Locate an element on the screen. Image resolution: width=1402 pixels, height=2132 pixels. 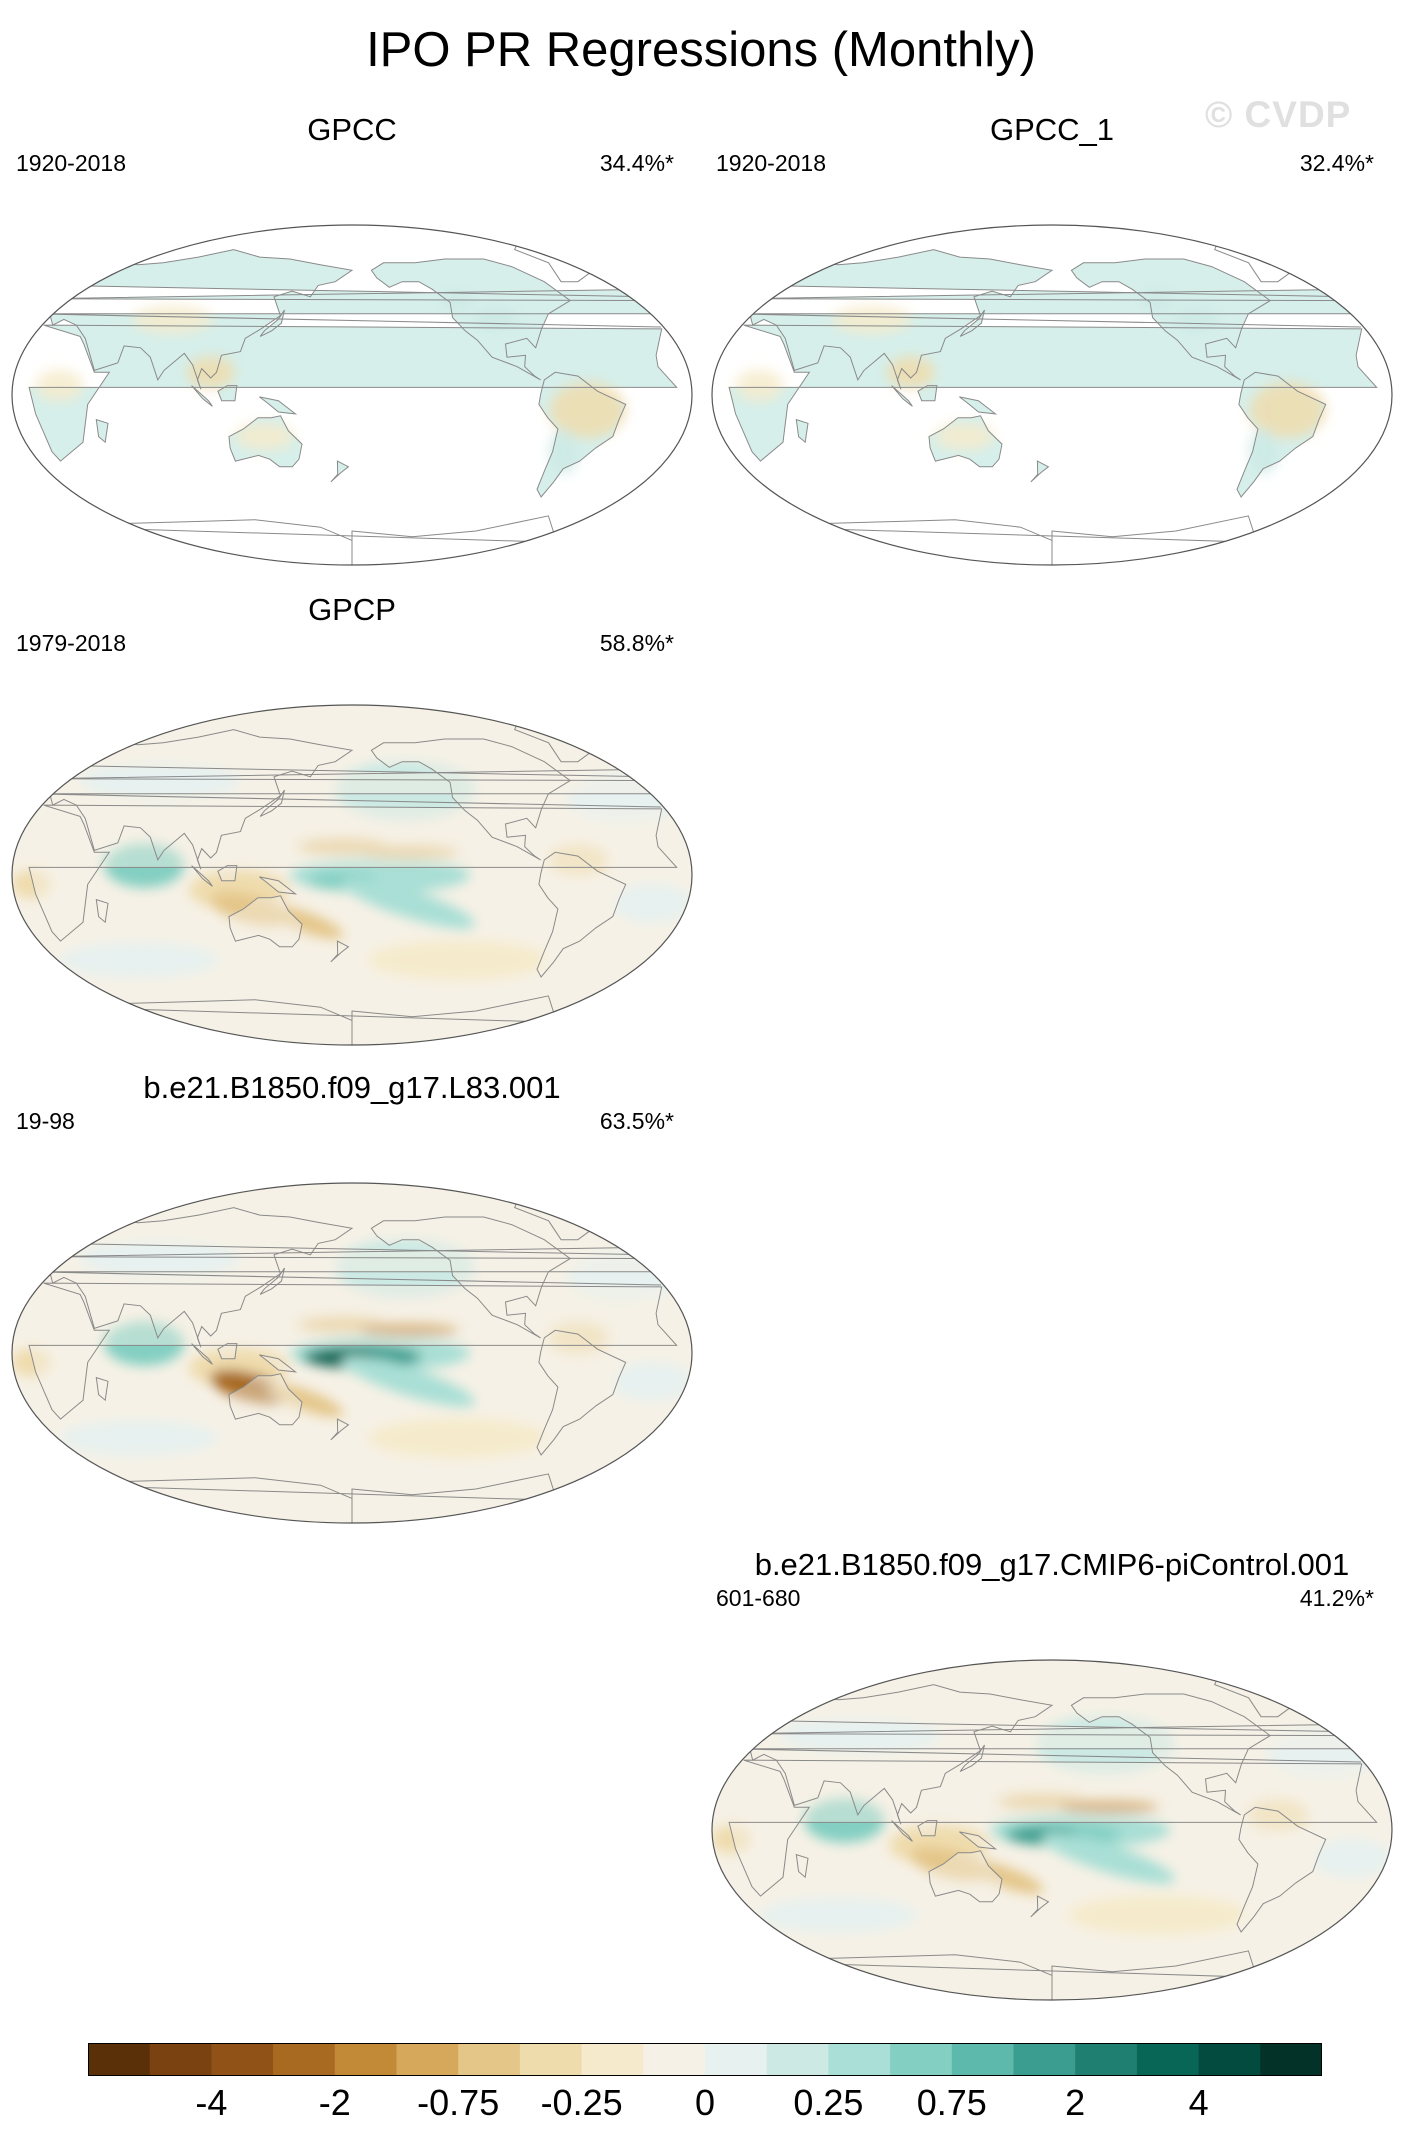
colorbar is located at coordinates (705, 2059).